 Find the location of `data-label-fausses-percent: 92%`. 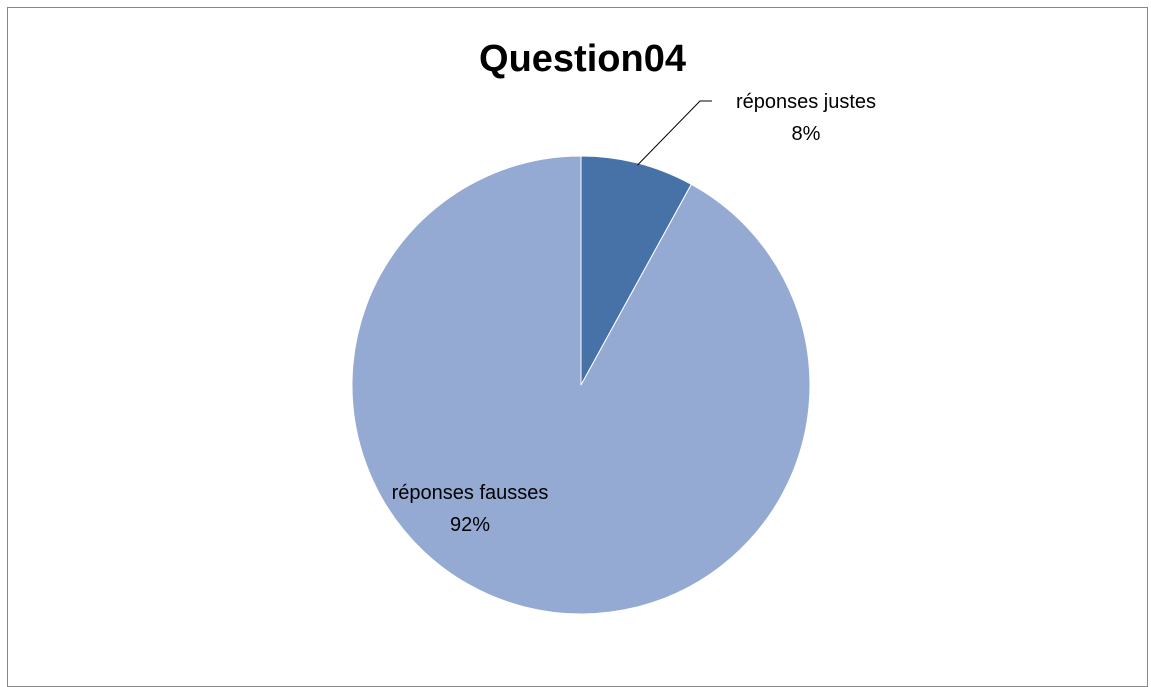

data-label-fausses-percent: 92% is located at coordinates (470, 525).